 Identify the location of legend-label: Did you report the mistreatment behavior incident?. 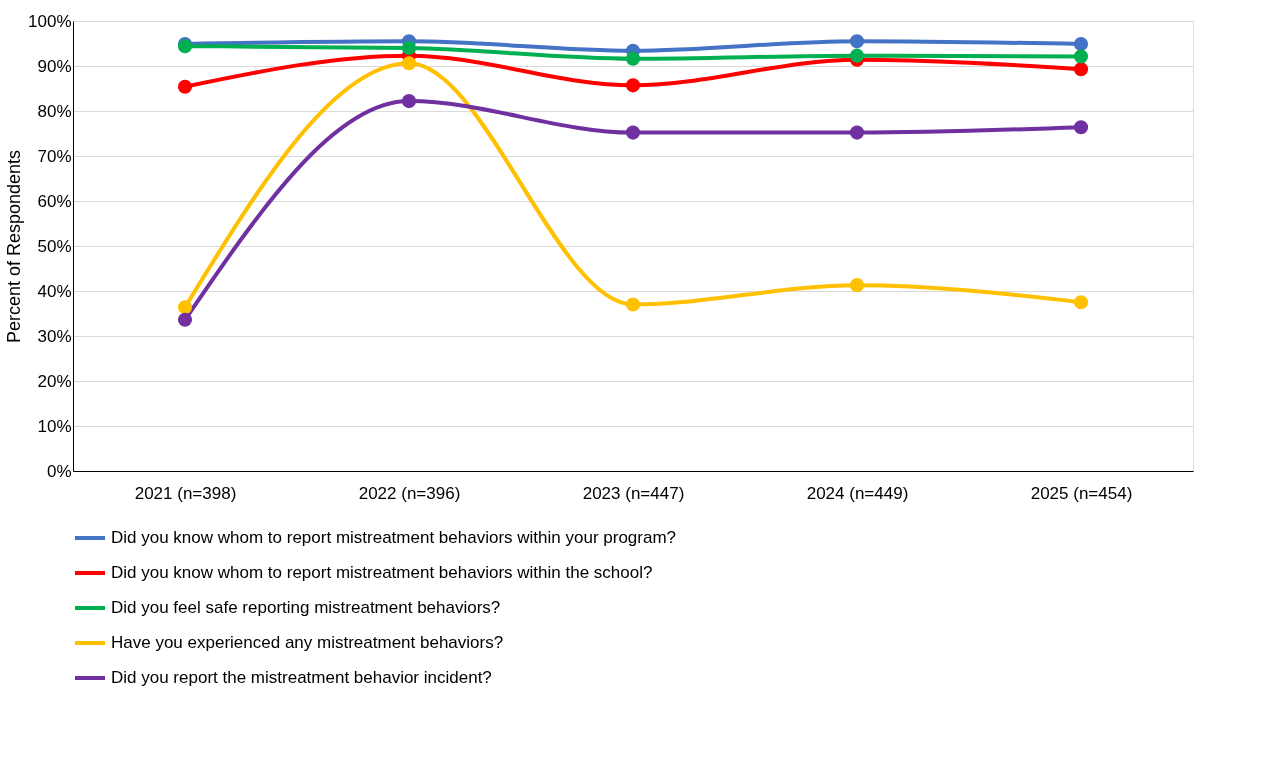
(301, 677).